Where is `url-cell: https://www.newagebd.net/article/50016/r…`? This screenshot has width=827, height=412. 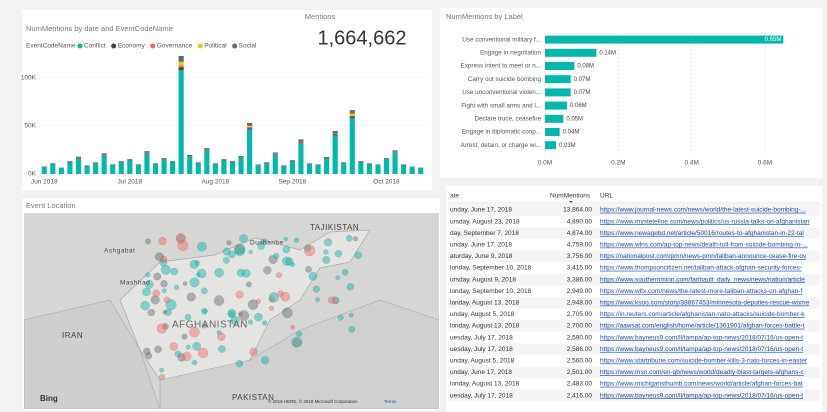
url-cell: https://www.newagebd.net/article/50016/r… is located at coordinates (702, 233).